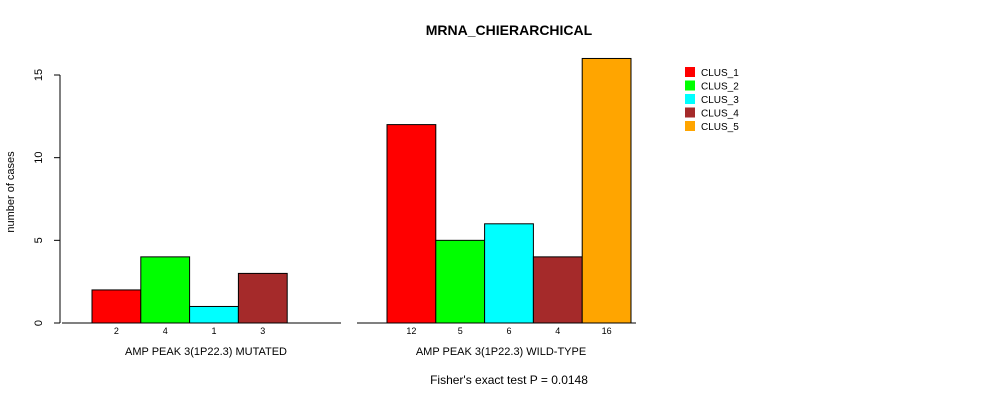 The image size is (990, 400). What do you see at coordinates (39, 240) in the screenshot?
I see `y-tick-label: 5` at bounding box center [39, 240].